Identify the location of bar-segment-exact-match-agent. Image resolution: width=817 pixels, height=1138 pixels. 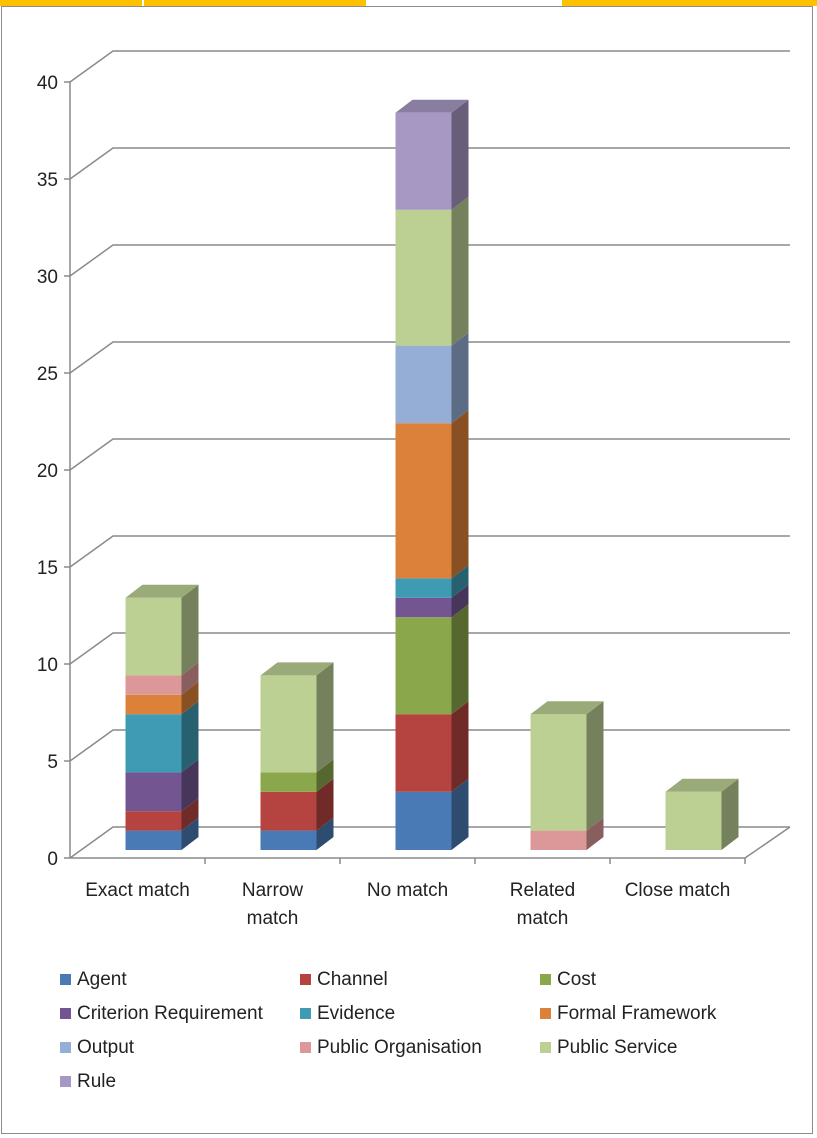
(162, 833).